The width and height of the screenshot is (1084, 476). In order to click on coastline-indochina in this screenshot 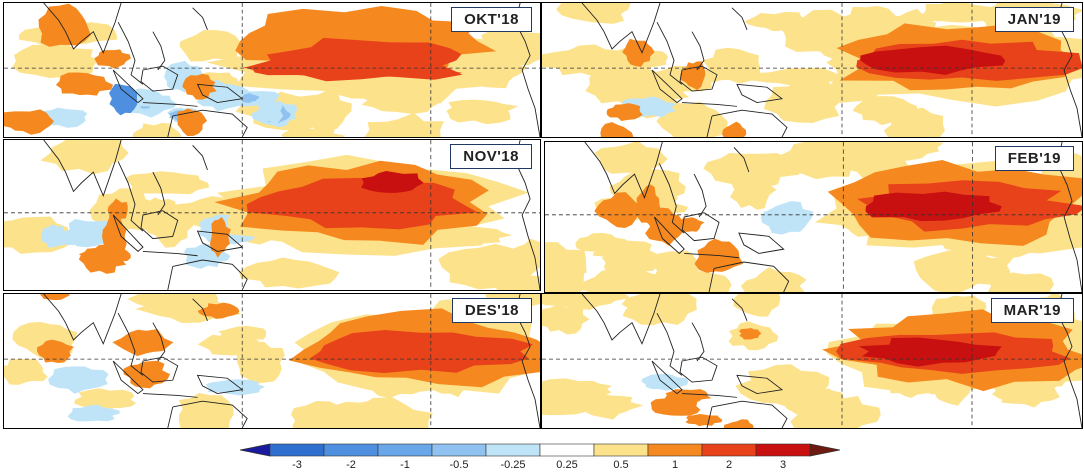, I will do `click(669, 53)`.